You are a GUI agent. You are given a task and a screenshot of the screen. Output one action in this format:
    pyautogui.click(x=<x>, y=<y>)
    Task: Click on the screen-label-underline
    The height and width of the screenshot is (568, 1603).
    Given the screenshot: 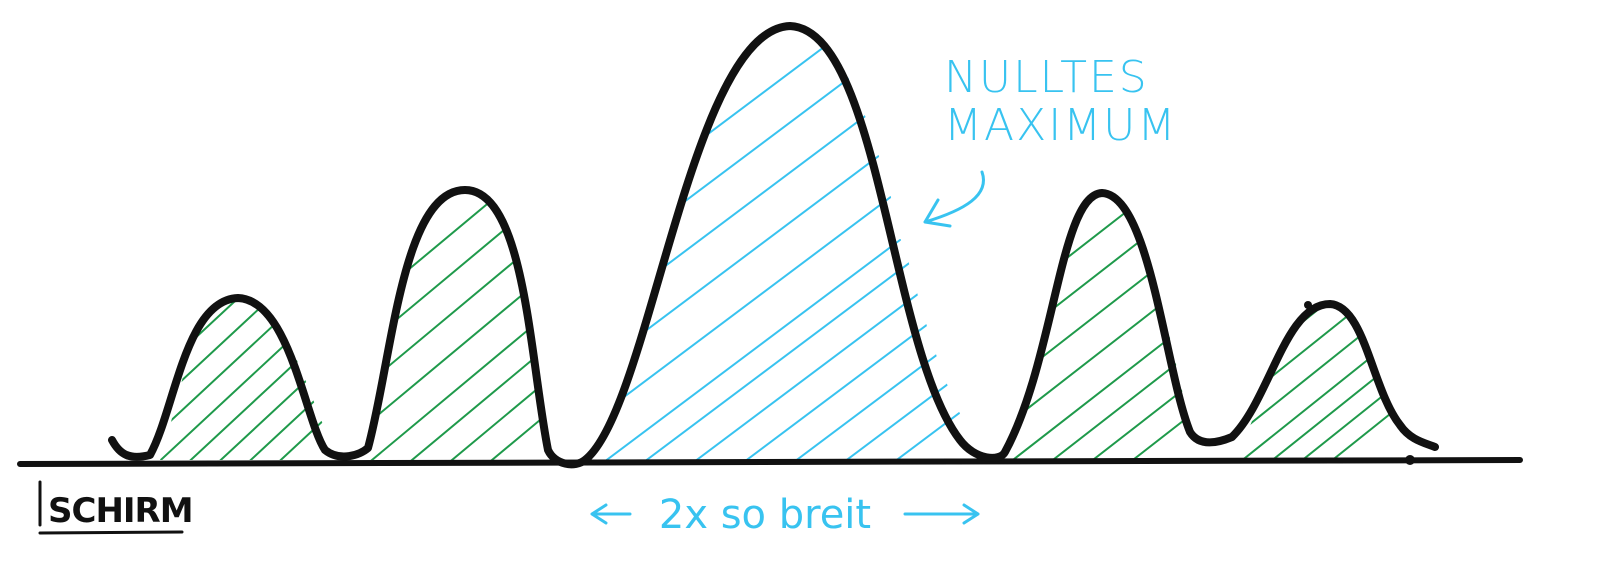 What is the action you would take?
    pyautogui.click(x=111, y=532)
    